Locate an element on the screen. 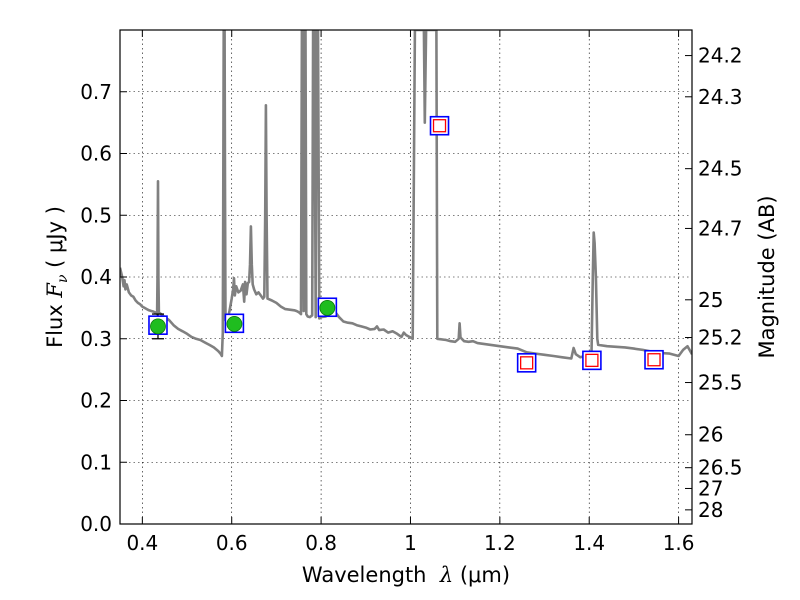 Image resolution: width=800 pixels, height=600 pixels. right-tick-label: 25 is located at coordinates (710, 300).